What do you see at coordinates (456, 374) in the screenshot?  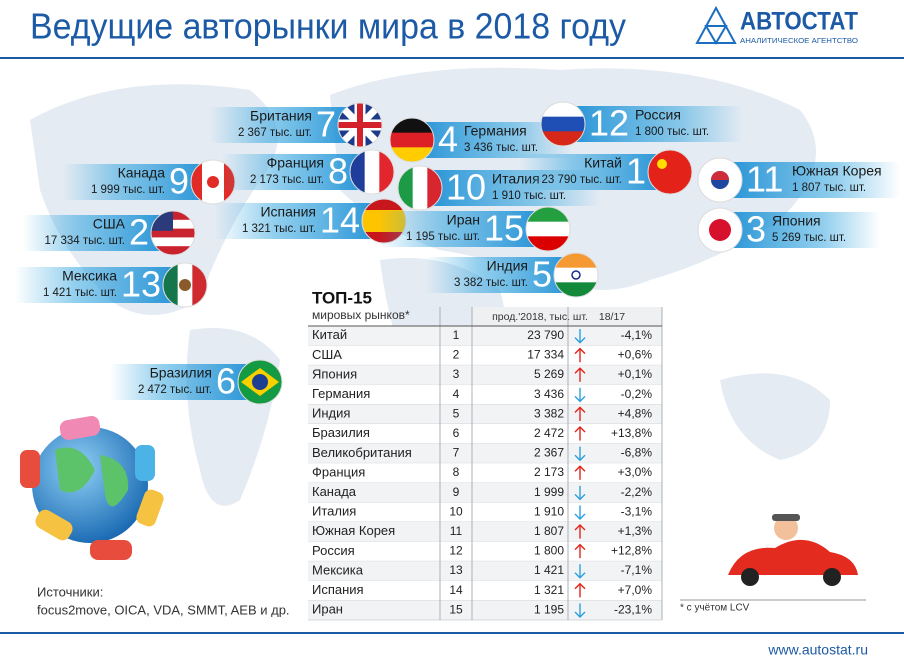 I see `rank-cell: 3` at bounding box center [456, 374].